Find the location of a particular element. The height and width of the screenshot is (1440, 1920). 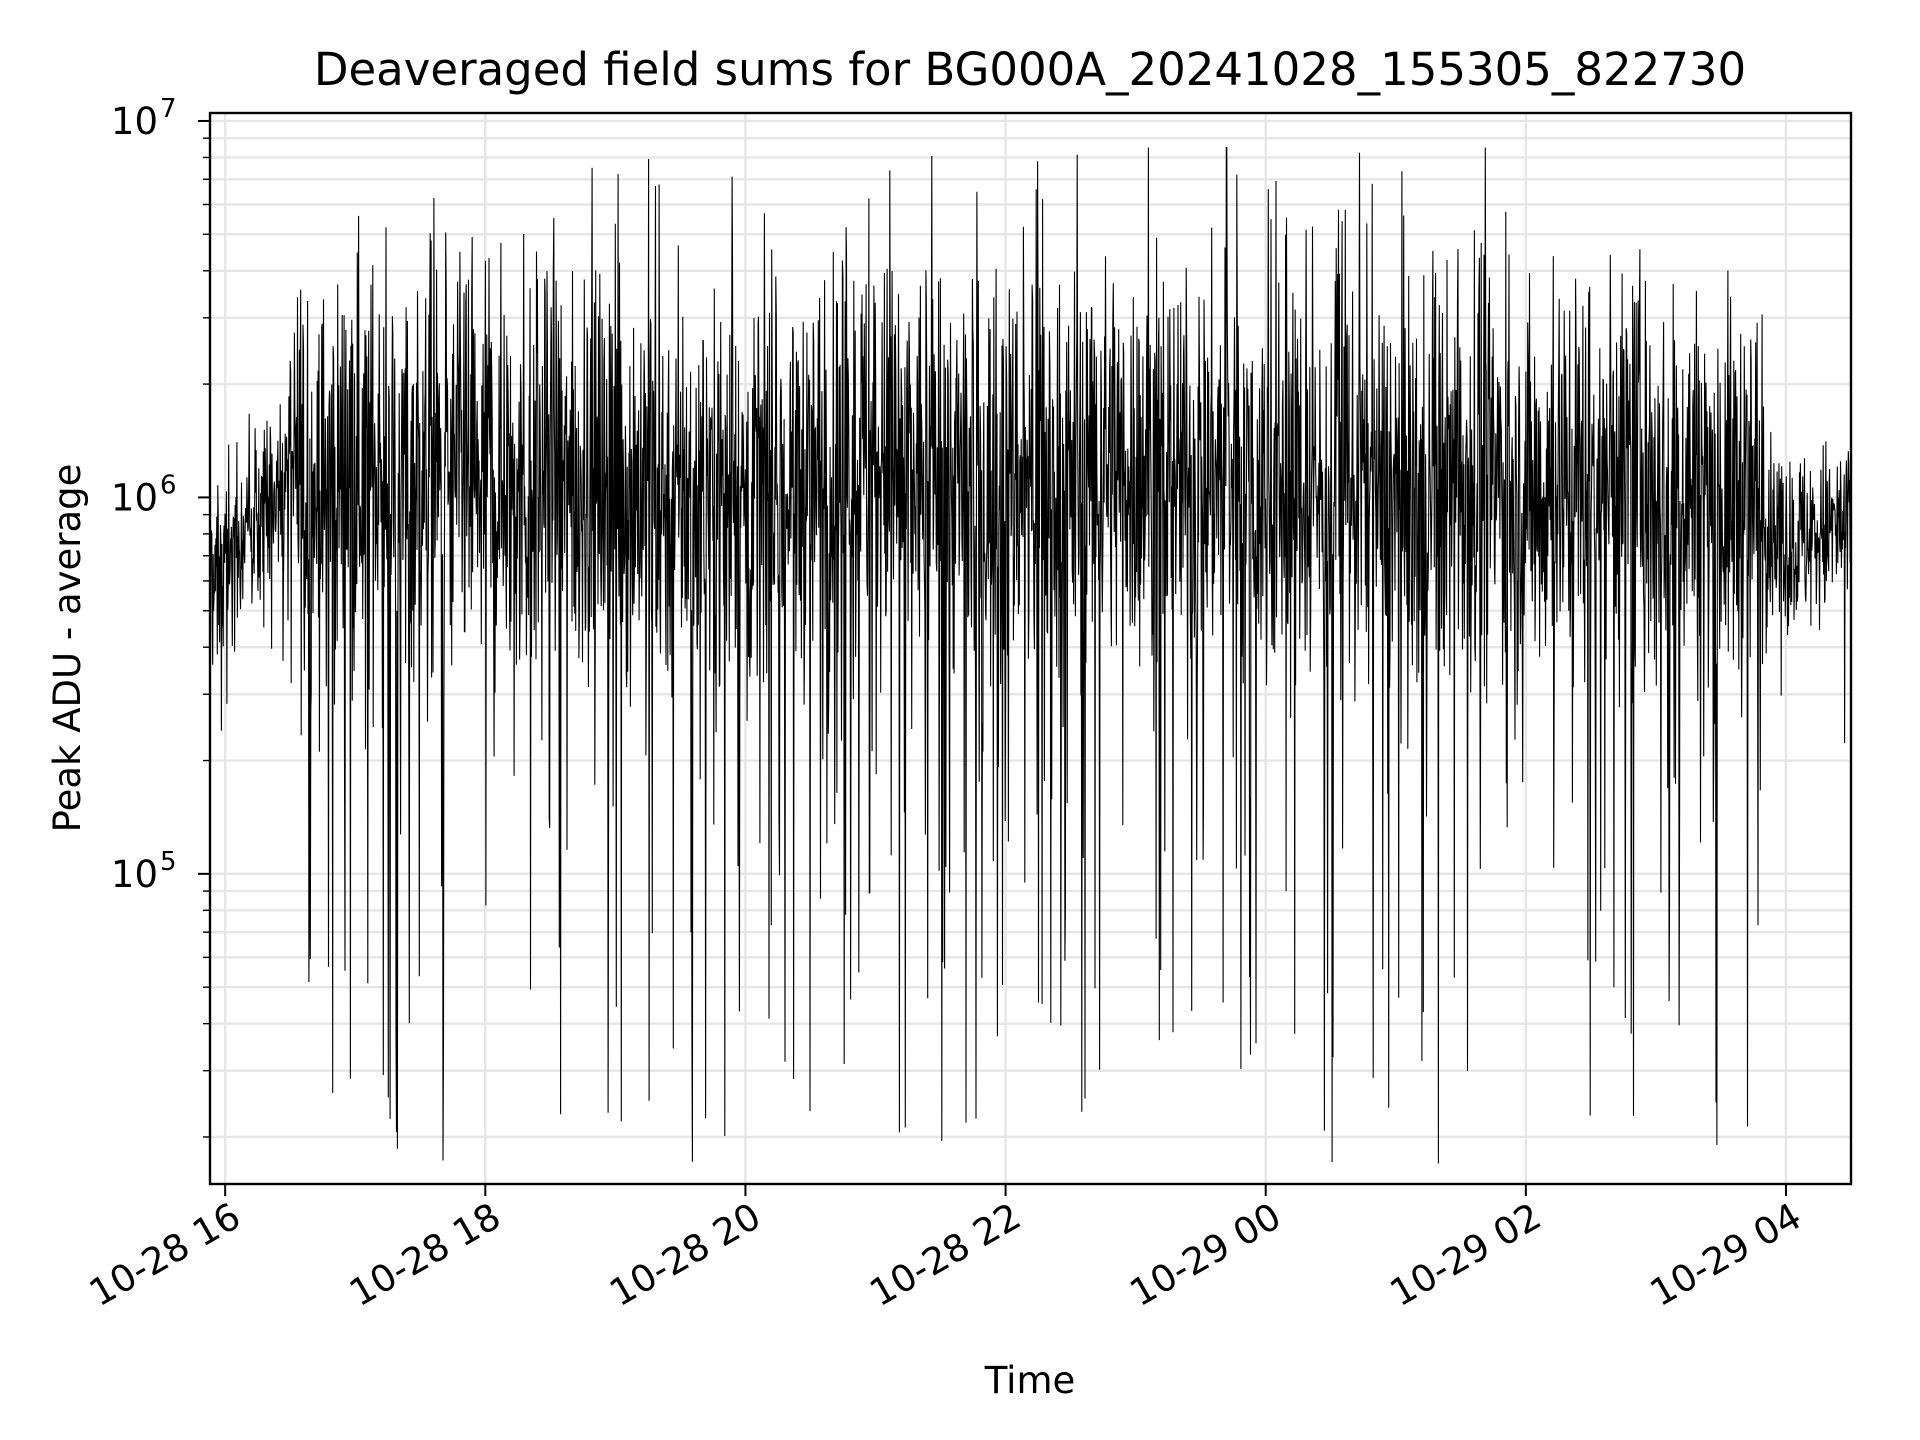

y-tick-exponent: 7 is located at coordinates (168, 109).